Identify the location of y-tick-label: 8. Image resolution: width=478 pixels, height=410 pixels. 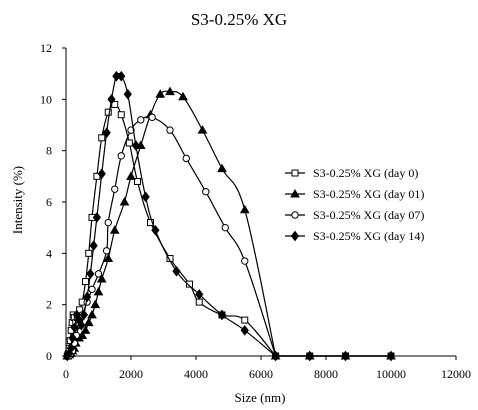
(49, 151).